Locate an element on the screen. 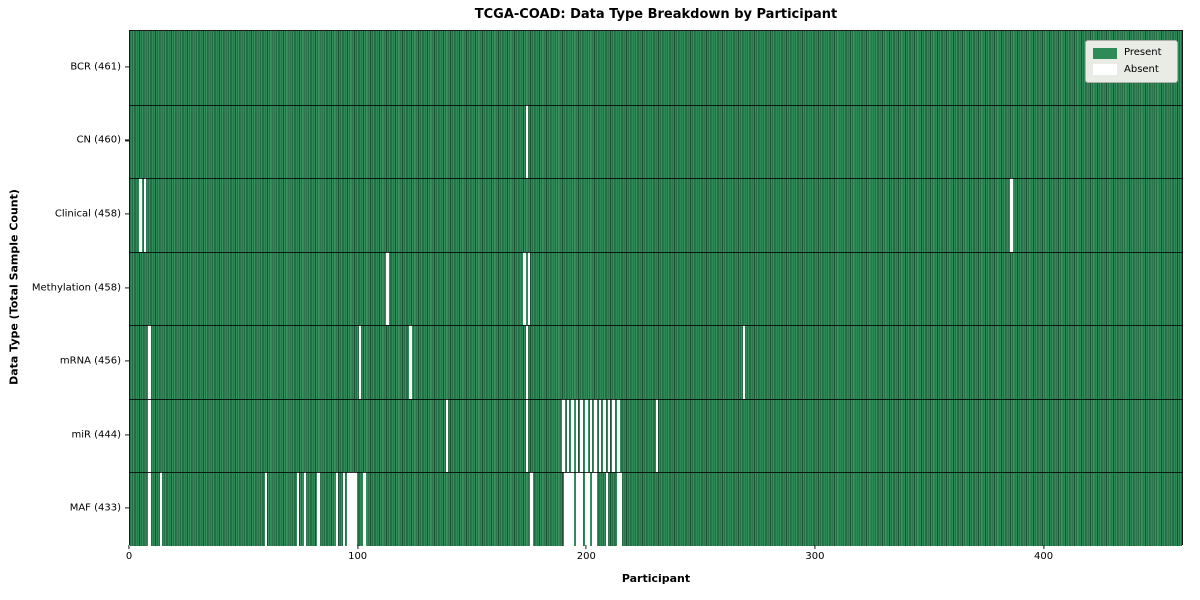 This screenshot has width=1200, height=600. legend-entry-absent: Absent is located at coordinates (1131, 69).